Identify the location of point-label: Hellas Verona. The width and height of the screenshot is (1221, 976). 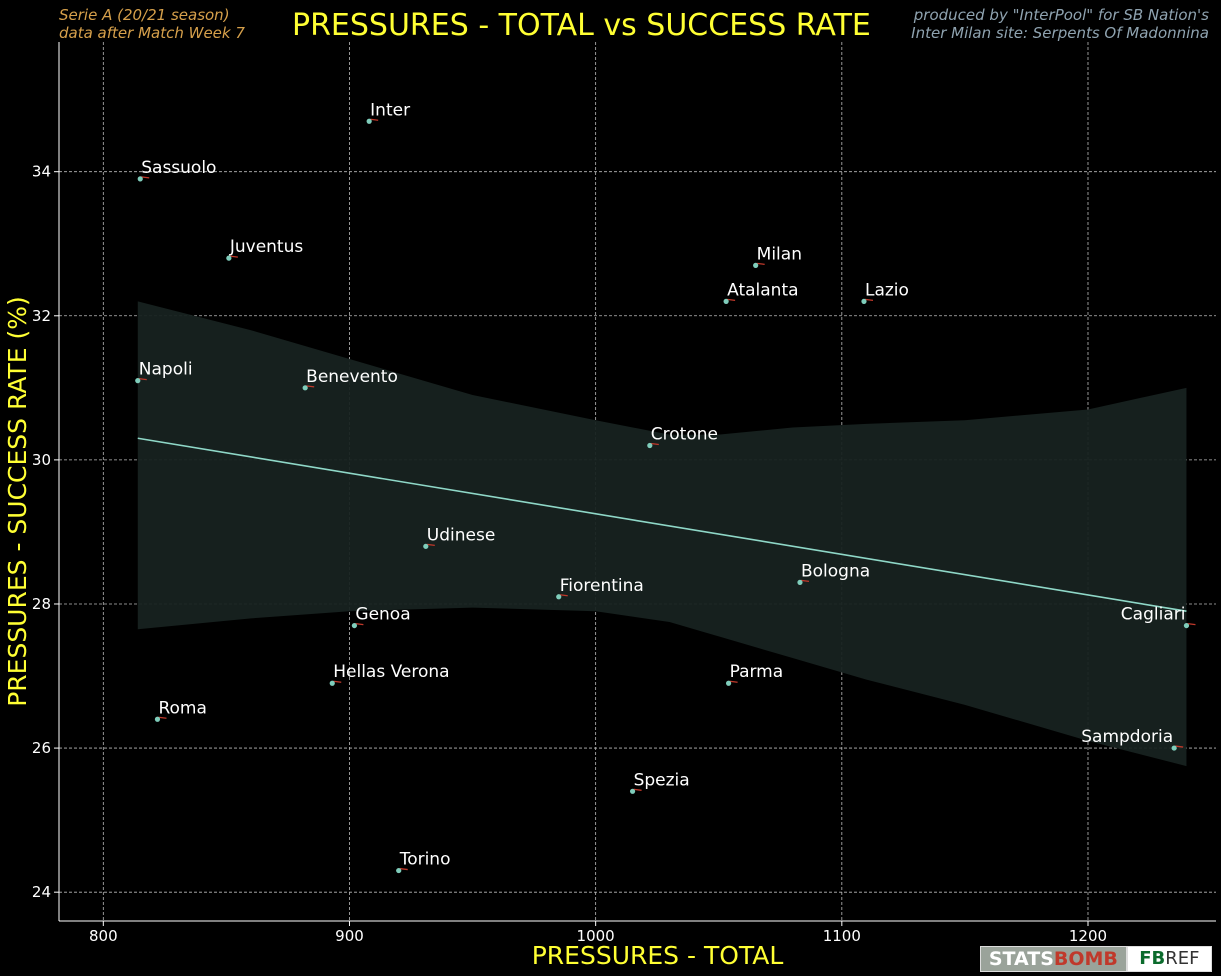
(391, 672).